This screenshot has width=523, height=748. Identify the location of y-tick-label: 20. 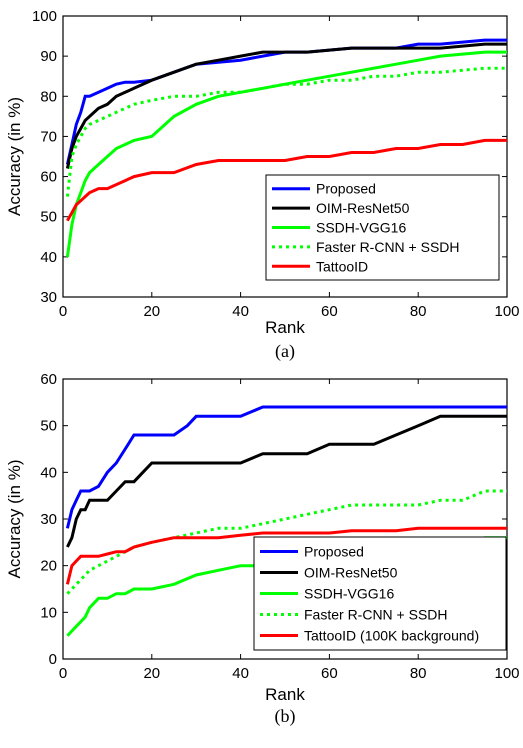
(48, 566).